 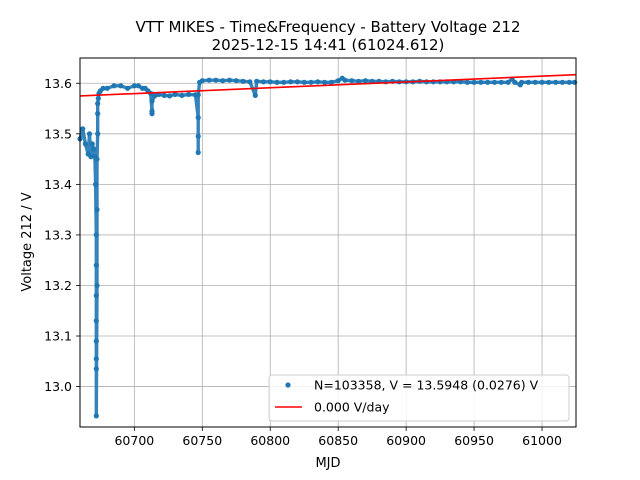 What do you see at coordinates (328, 45) in the screenshot?
I see `chart-subtitle: 2025-12-15 14:41 (61024.612)` at bounding box center [328, 45].